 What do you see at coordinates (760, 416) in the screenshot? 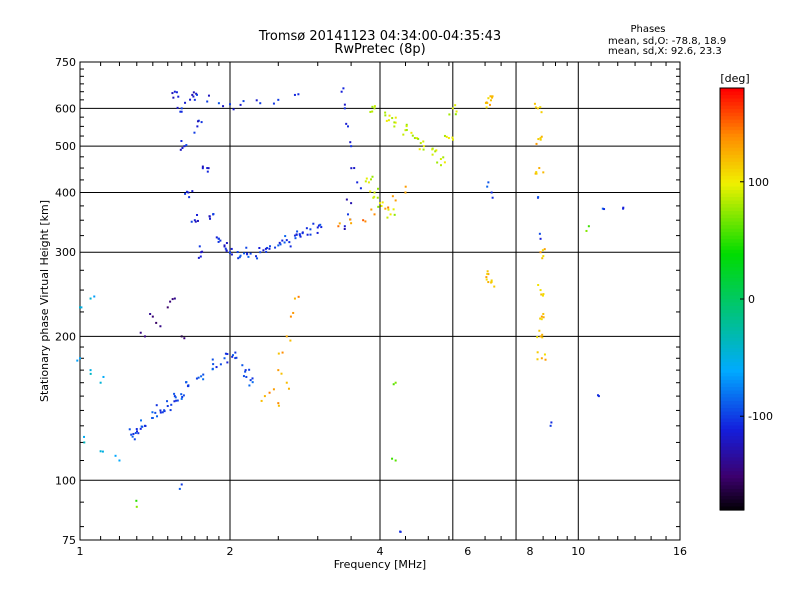
I see `colorbar-tick-label: -100` at bounding box center [760, 416].